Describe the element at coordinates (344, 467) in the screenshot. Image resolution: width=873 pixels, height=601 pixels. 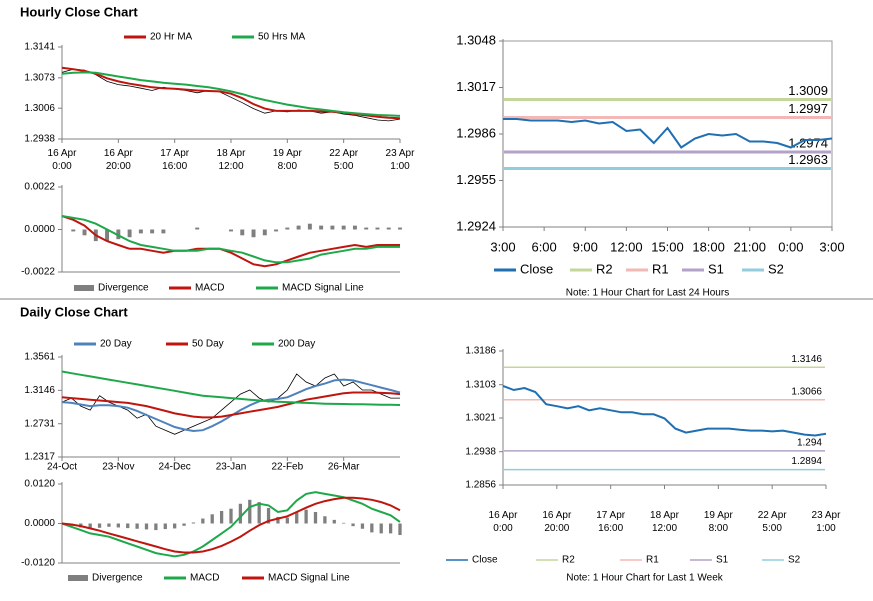
I see `x-tick-label: 26-Mar` at that location.